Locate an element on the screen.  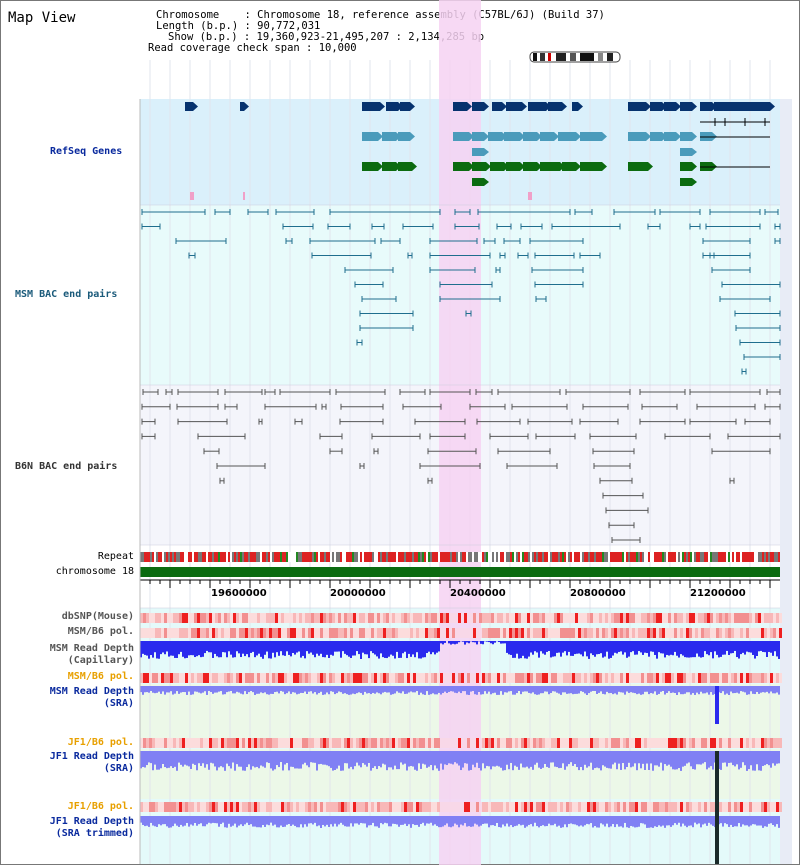
track-label-msm-bac: MSM BAC end pairs is located at coordinates (66, 294).